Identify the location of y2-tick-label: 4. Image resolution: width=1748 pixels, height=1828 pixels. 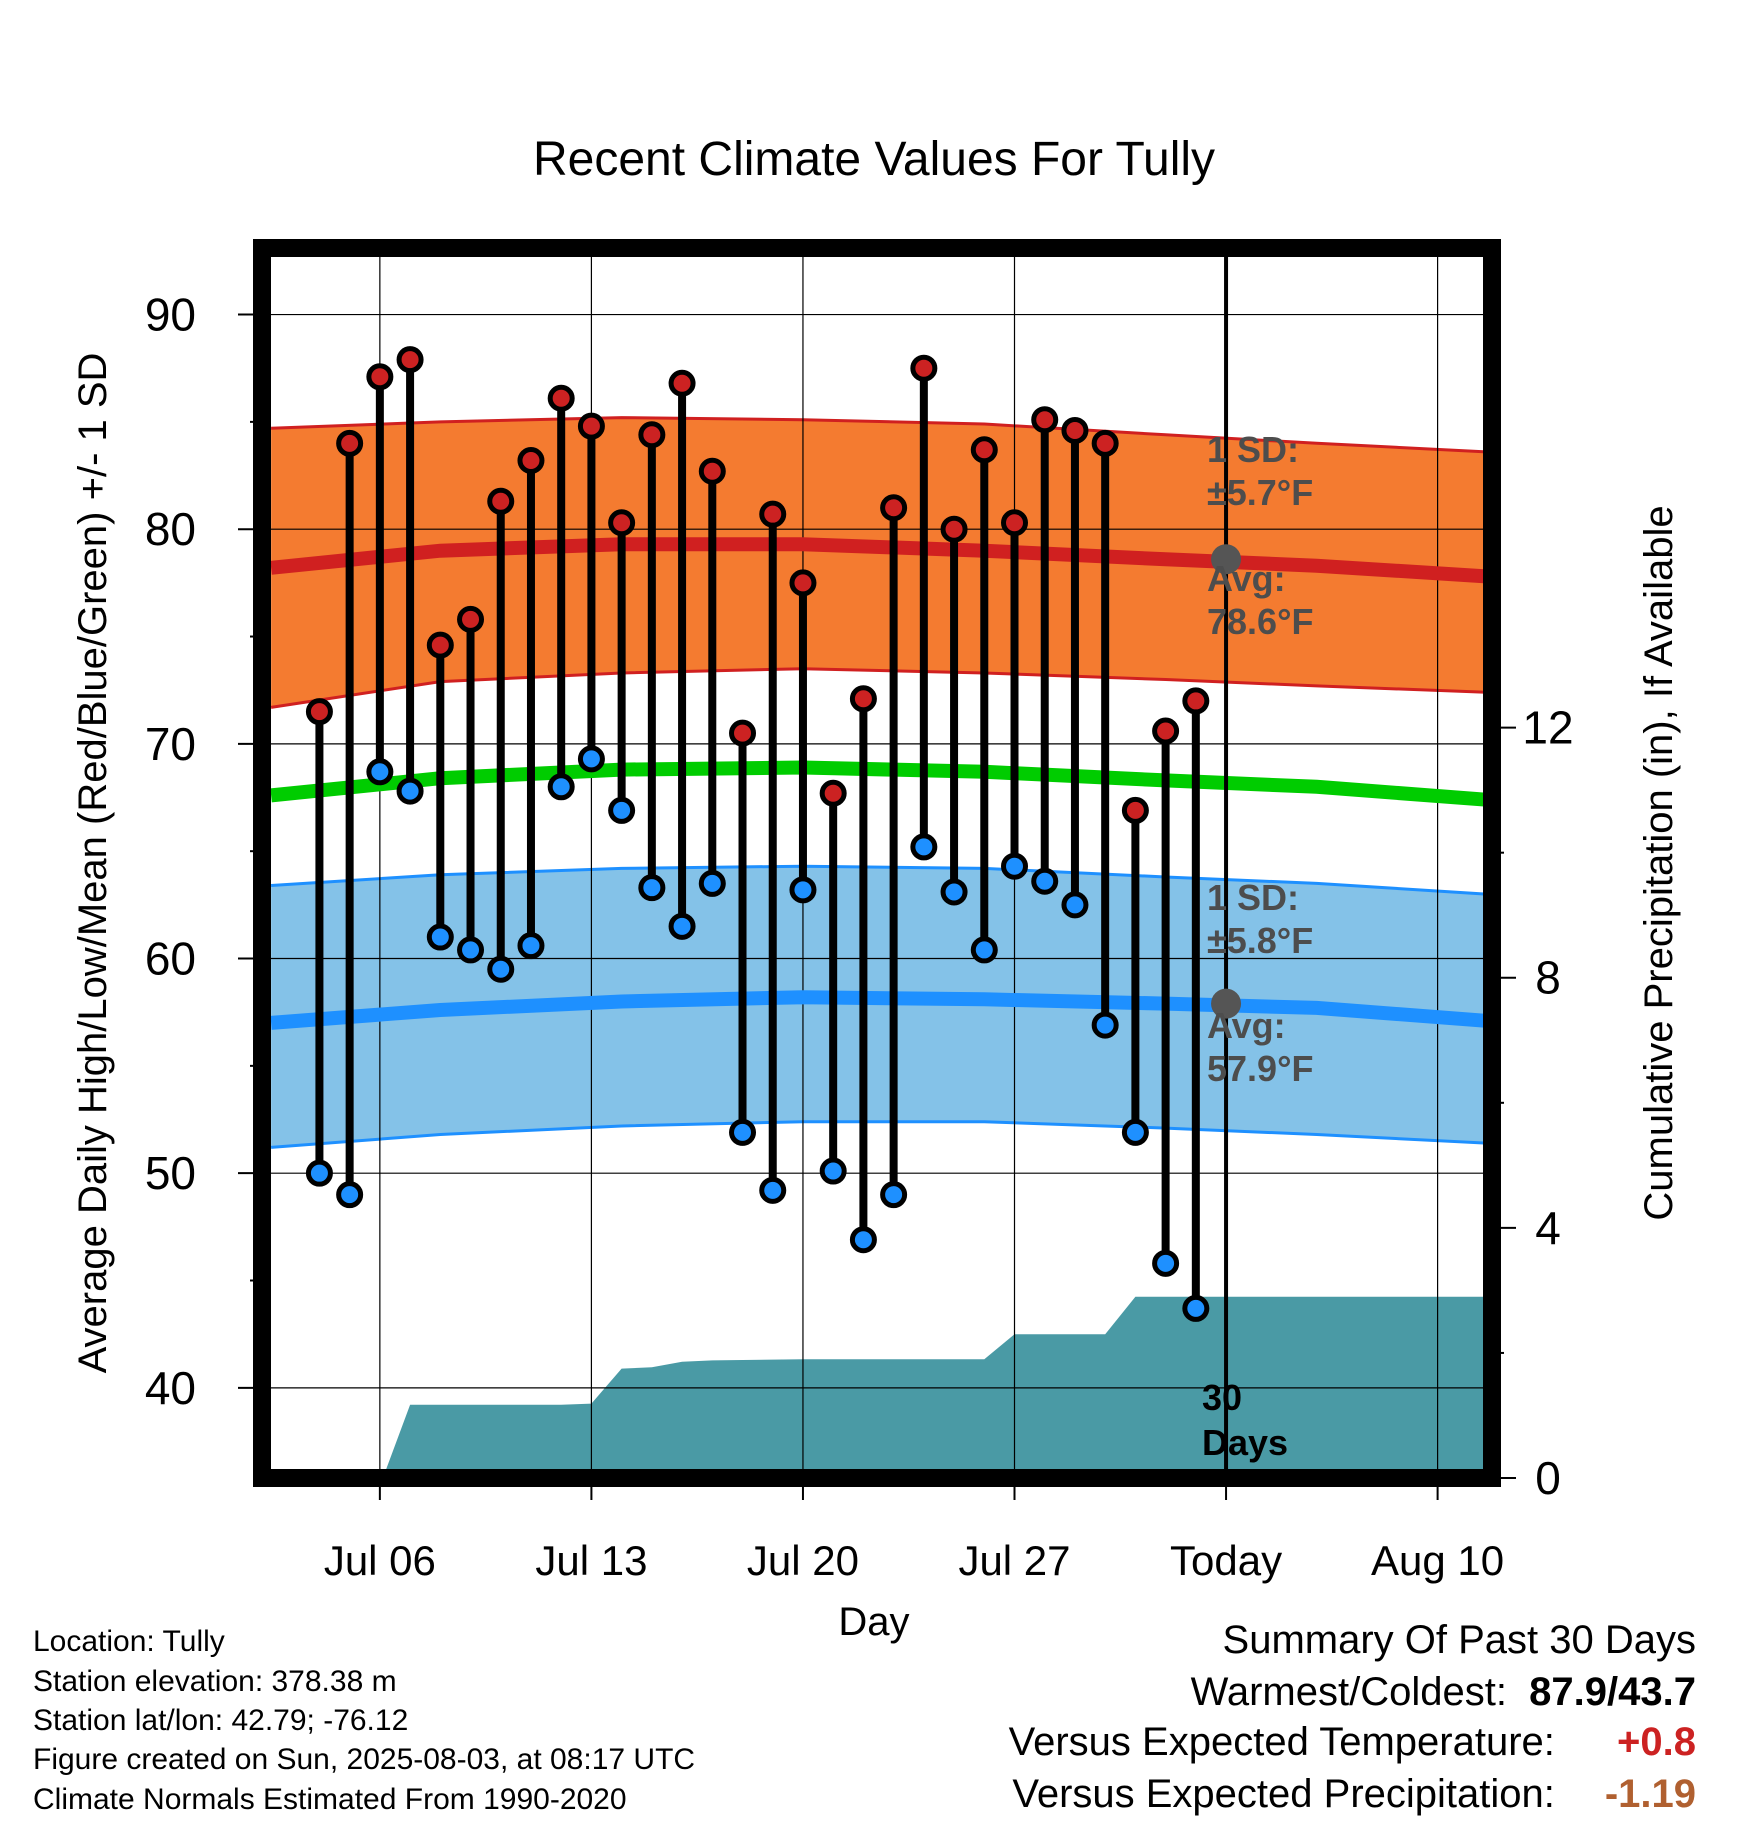
(1548, 1228).